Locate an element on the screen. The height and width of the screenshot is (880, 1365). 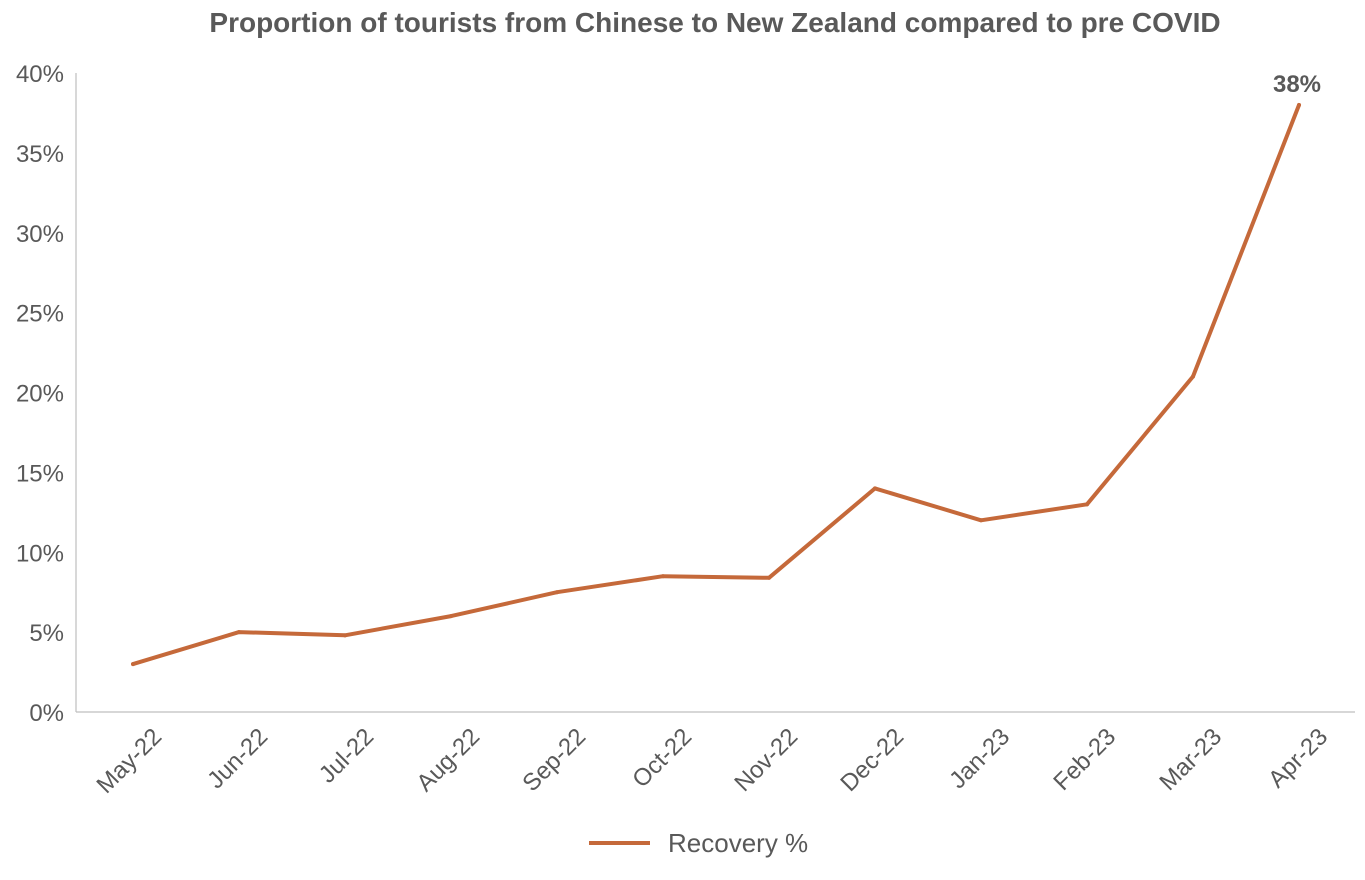
y-tick-label: 20% is located at coordinates (40, 394).